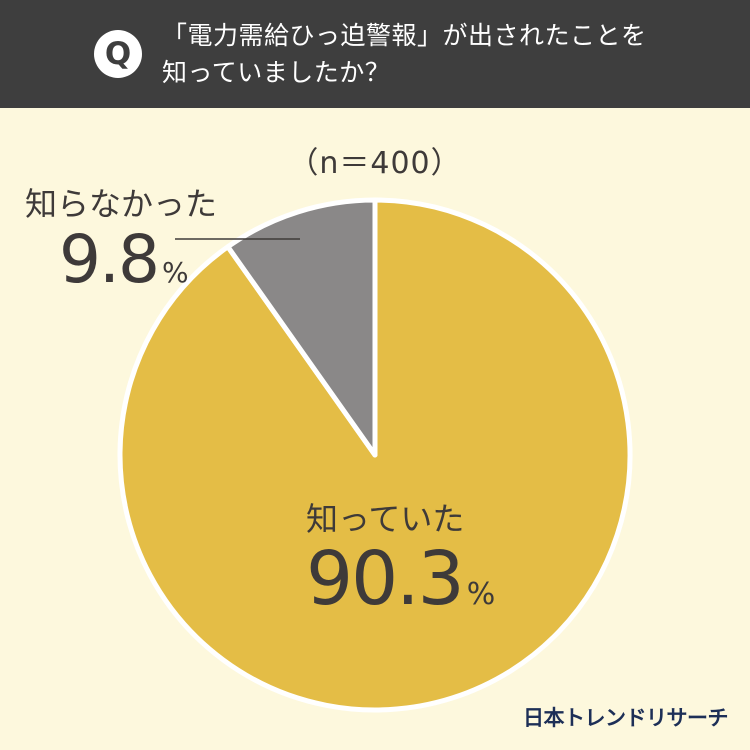  I want to click on question-badge: Q, so click(118, 54).